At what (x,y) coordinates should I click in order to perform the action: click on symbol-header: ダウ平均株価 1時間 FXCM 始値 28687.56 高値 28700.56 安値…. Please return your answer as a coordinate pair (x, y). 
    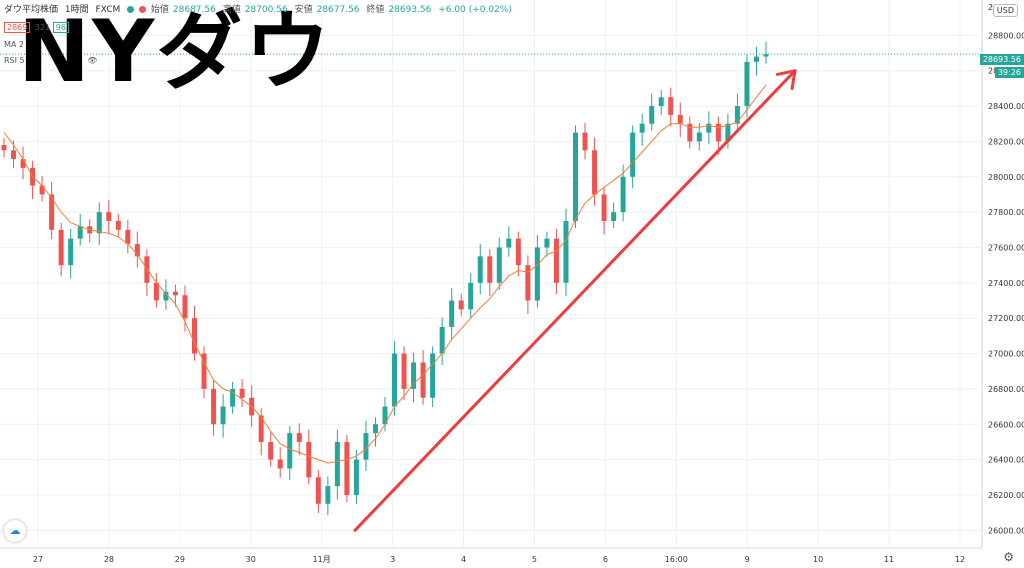
    Looking at the image, I should click on (260, 8).